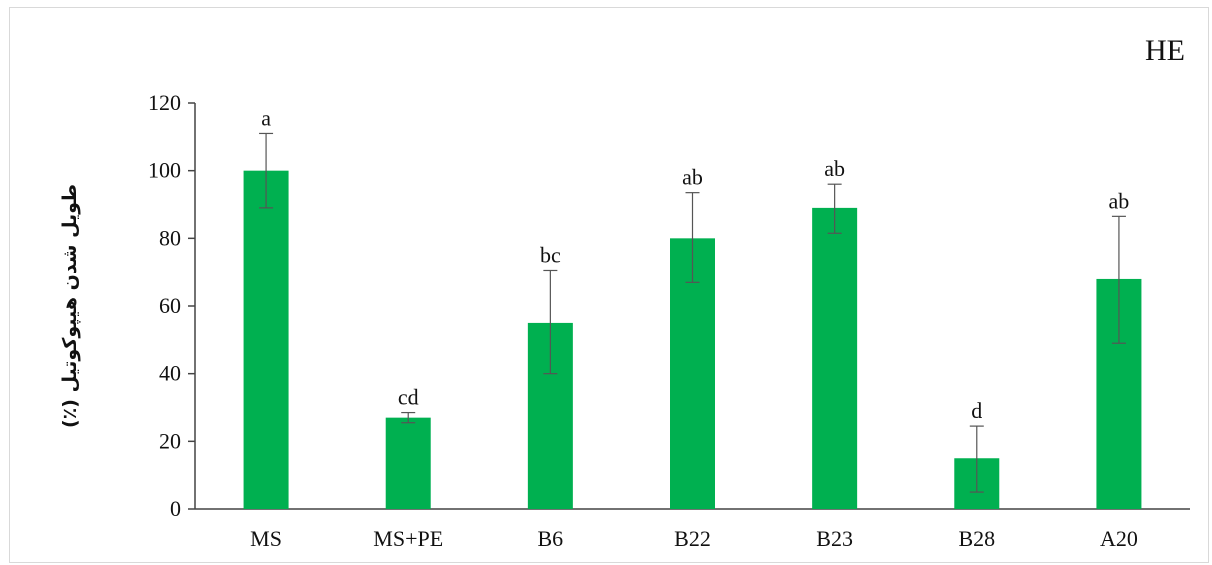 This screenshot has width=1212, height=565. I want to click on bar-b22, so click(692, 374).